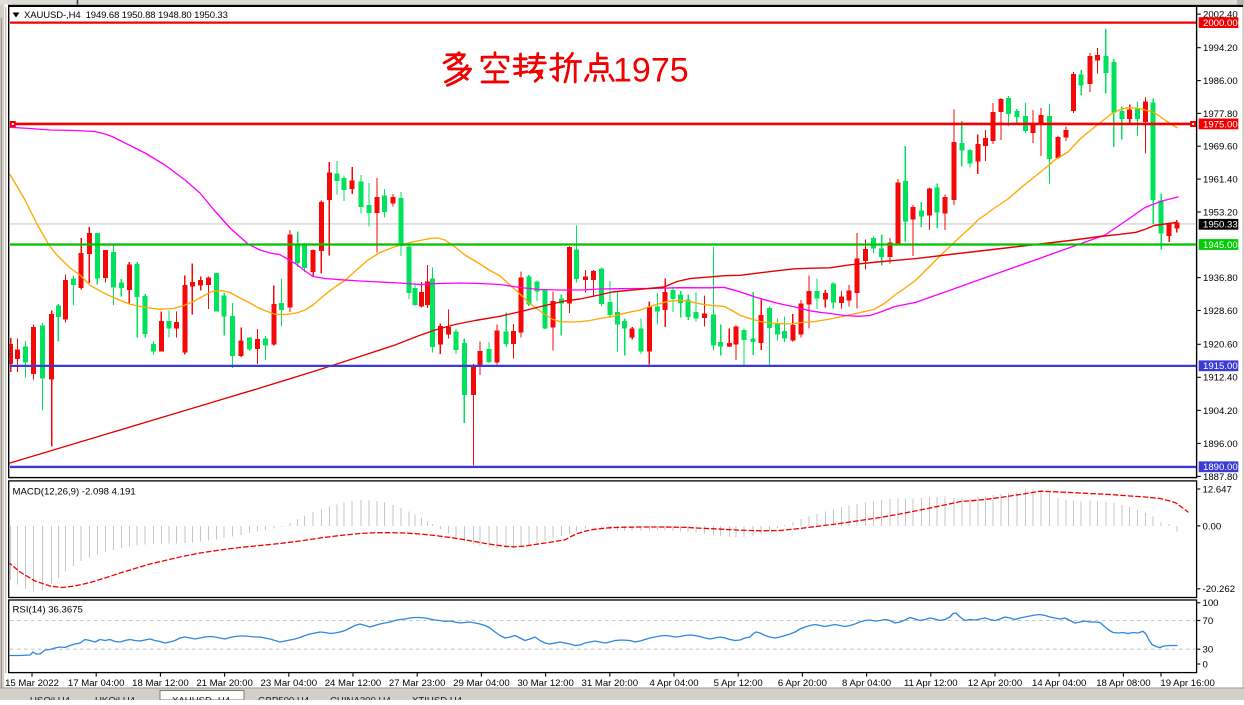 The height and width of the screenshot is (705, 1244). What do you see at coordinates (1220, 345) in the screenshot?
I see `svg-text: 1920.60` at bounding box center [1220, 345].